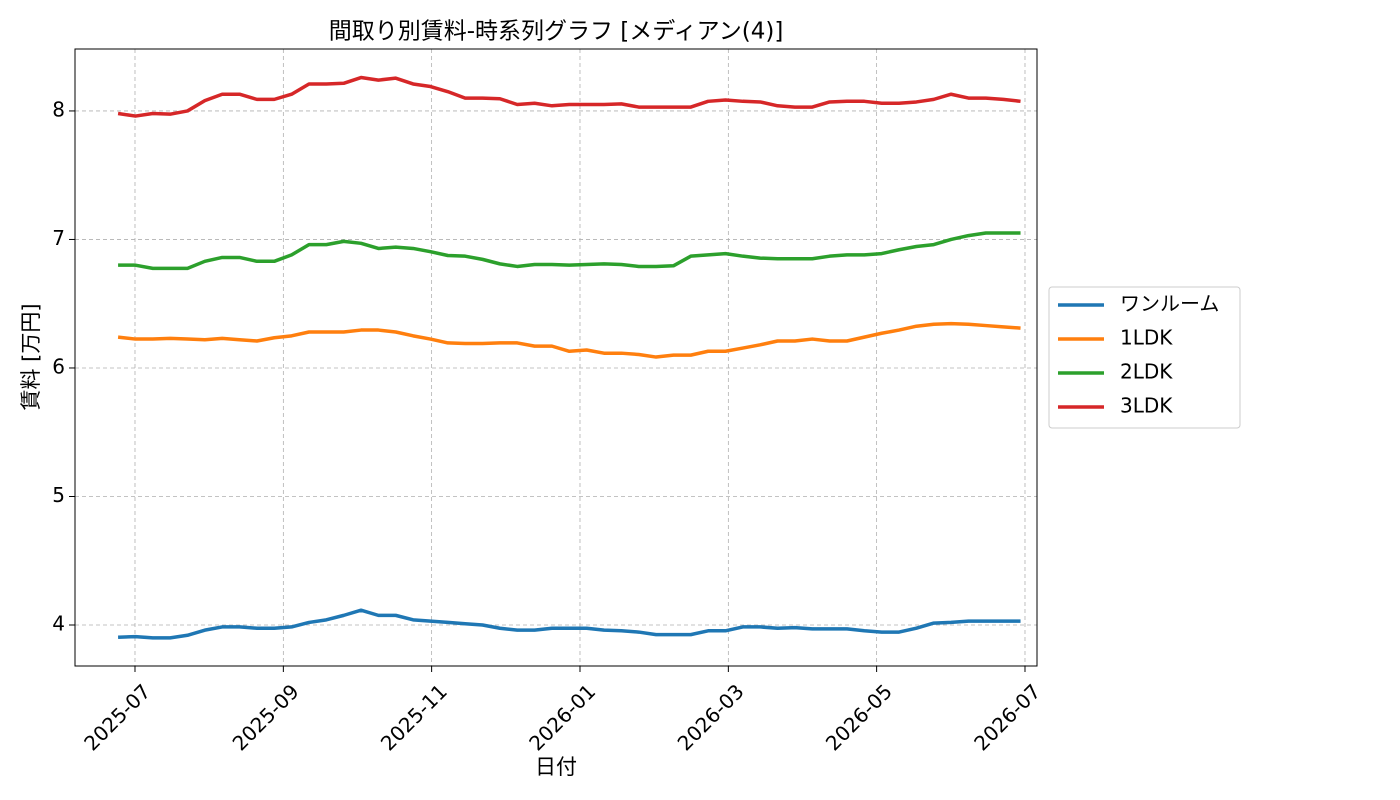 The image size is (1400, 800). What do you see at coordinates (414, 717) in the screenshot?
I see `x-tick-label: 2025-11` at bounding box center [414, 717].